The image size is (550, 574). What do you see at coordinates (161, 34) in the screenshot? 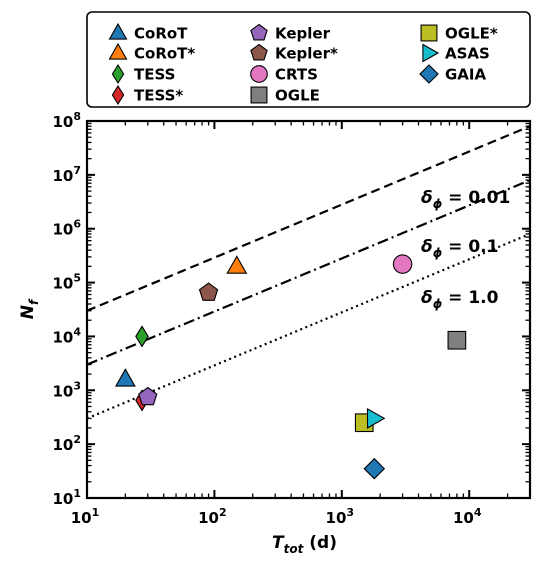
I see `legend-label: CoRoT` at bounding box center [161, 34].